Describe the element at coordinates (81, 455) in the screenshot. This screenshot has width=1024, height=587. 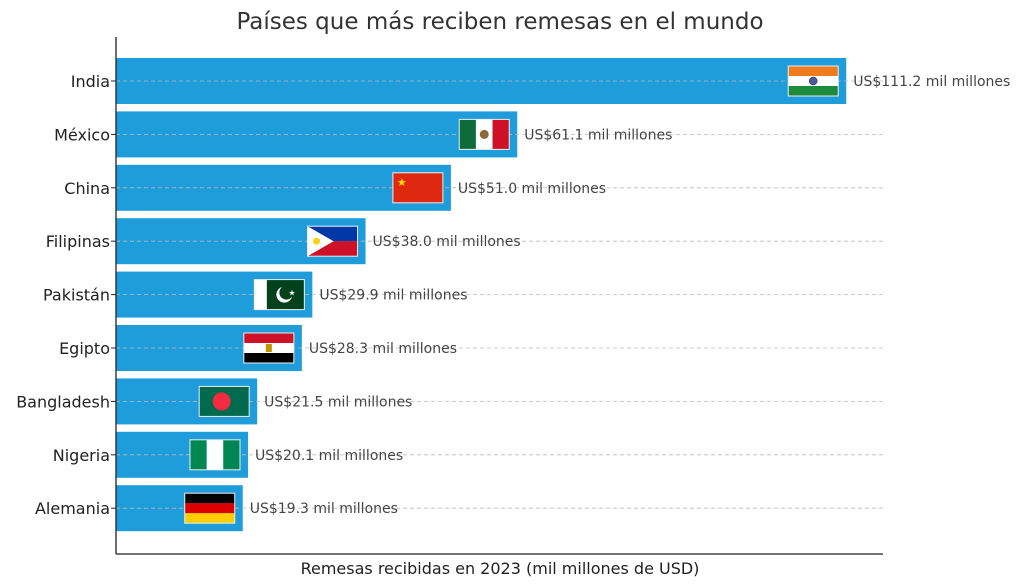
I see `y-tick-label: Nigeria` at that location.